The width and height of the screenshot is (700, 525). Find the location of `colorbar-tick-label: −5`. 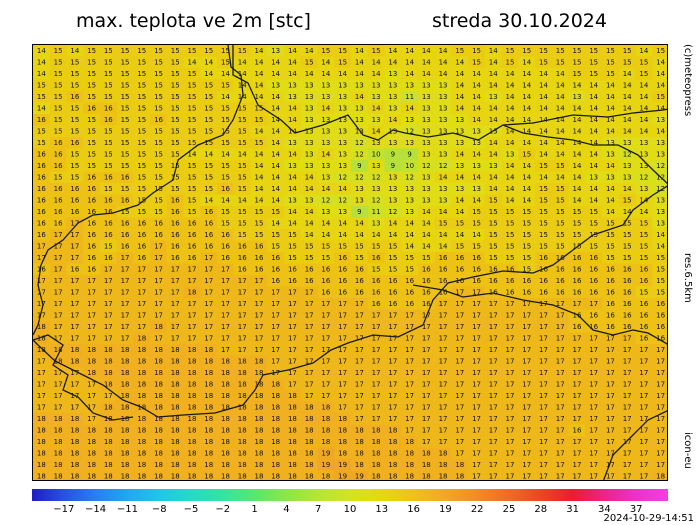

colorbar-tick-label: −5 is located at coordinates (191, 509).